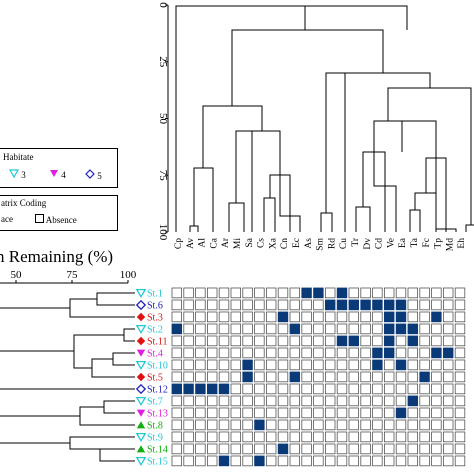 The width and height of the screenshot is (474, 474). I want to click on top-axis-tick: 100, so click(163, 232).